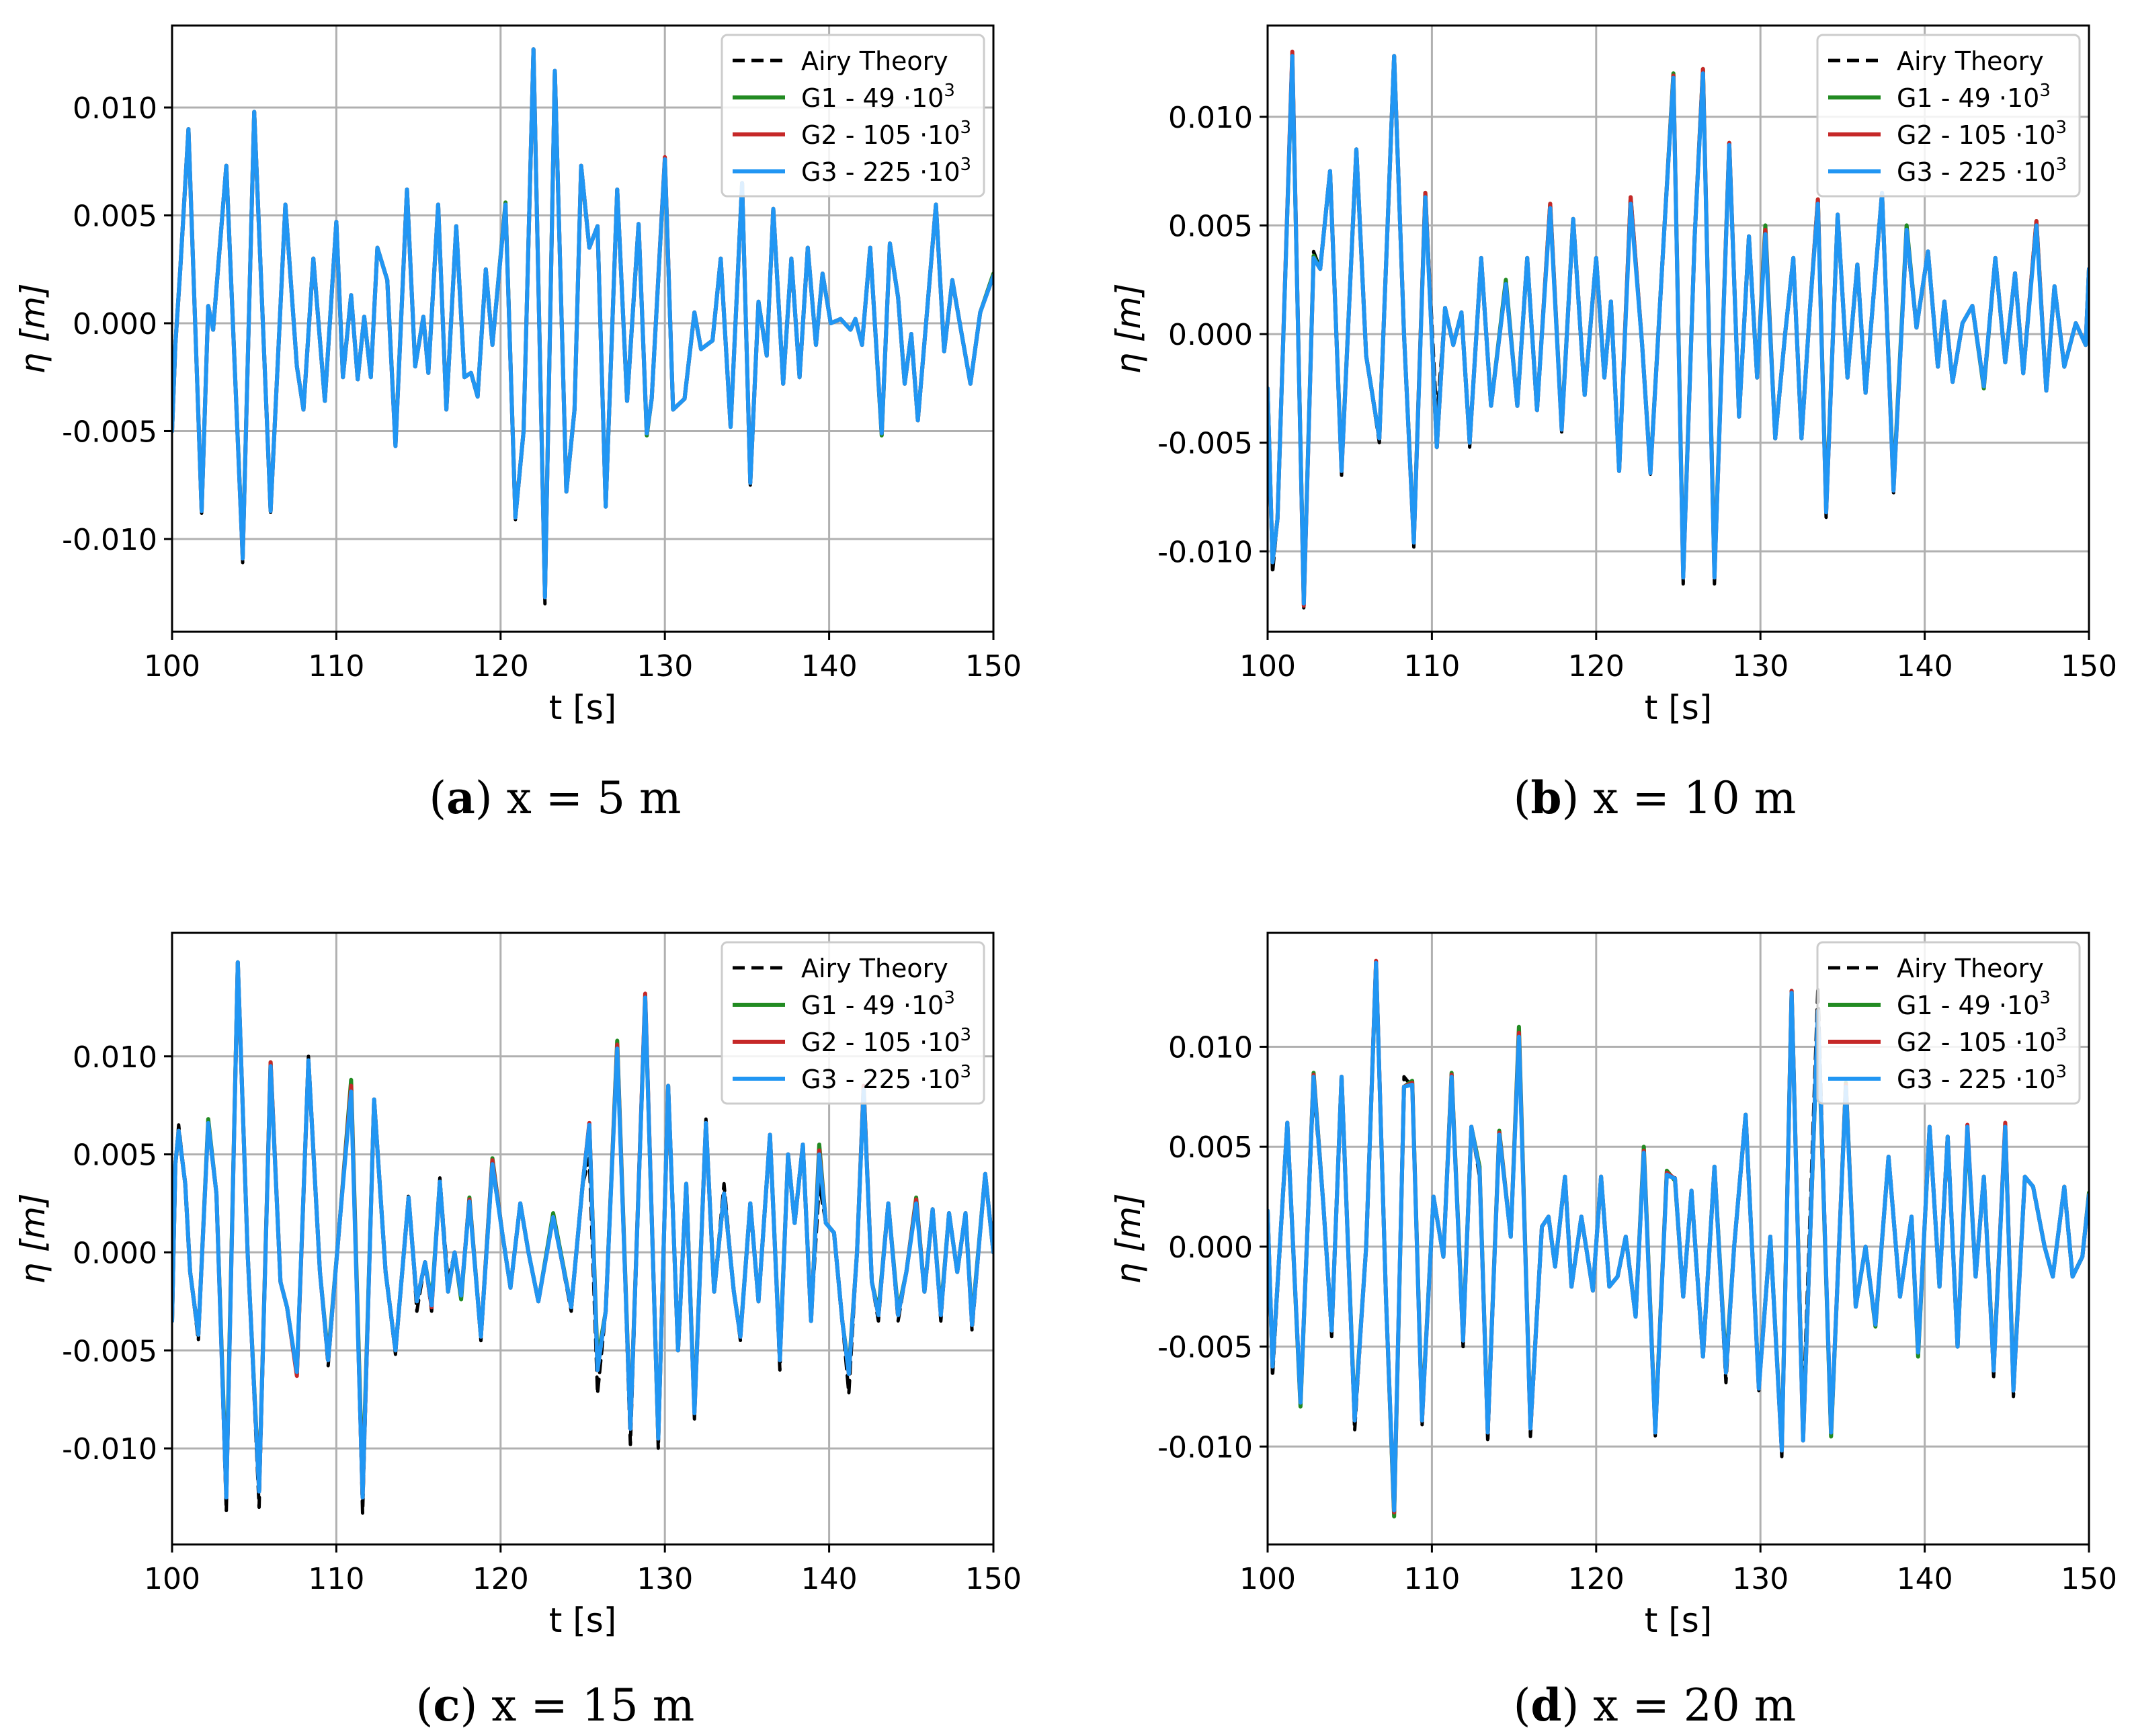 The width and height of the screenshot is (2134, 1736). What do you see at coordinates (1679, 1705) in the screenshot?
I see `caption-text: ) x = 20 m` at bounding box center [1679, 1705].